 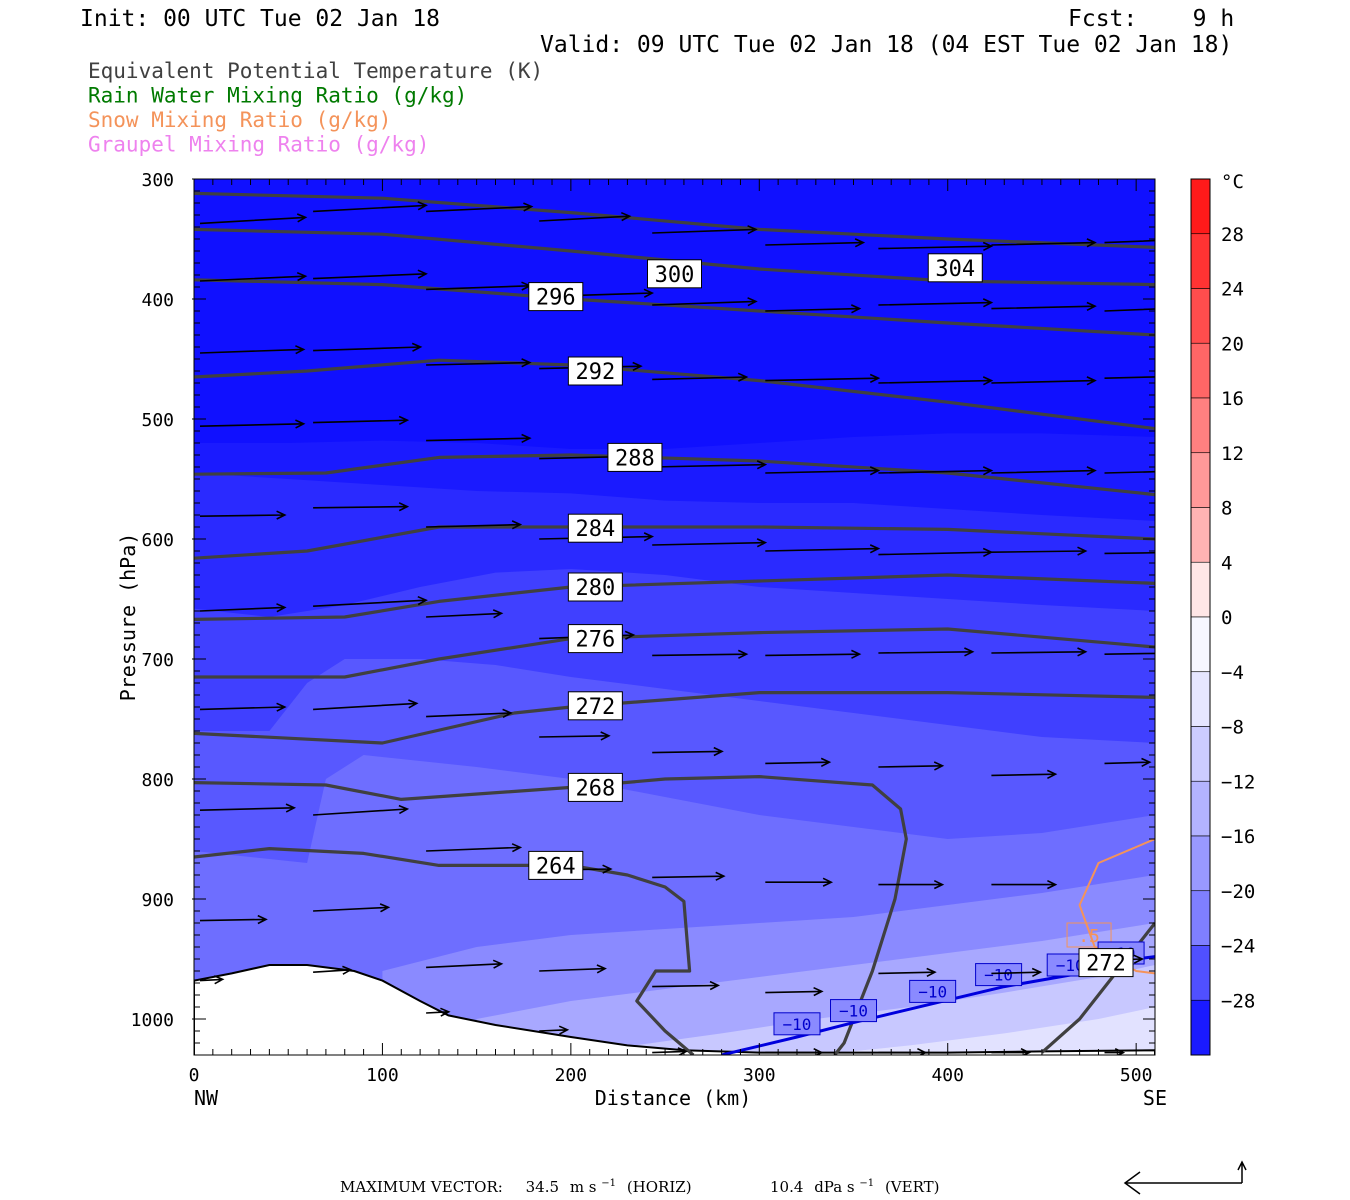 I want to click on y-axis-label: Pressure (hPa), so click(x=128, y=617).